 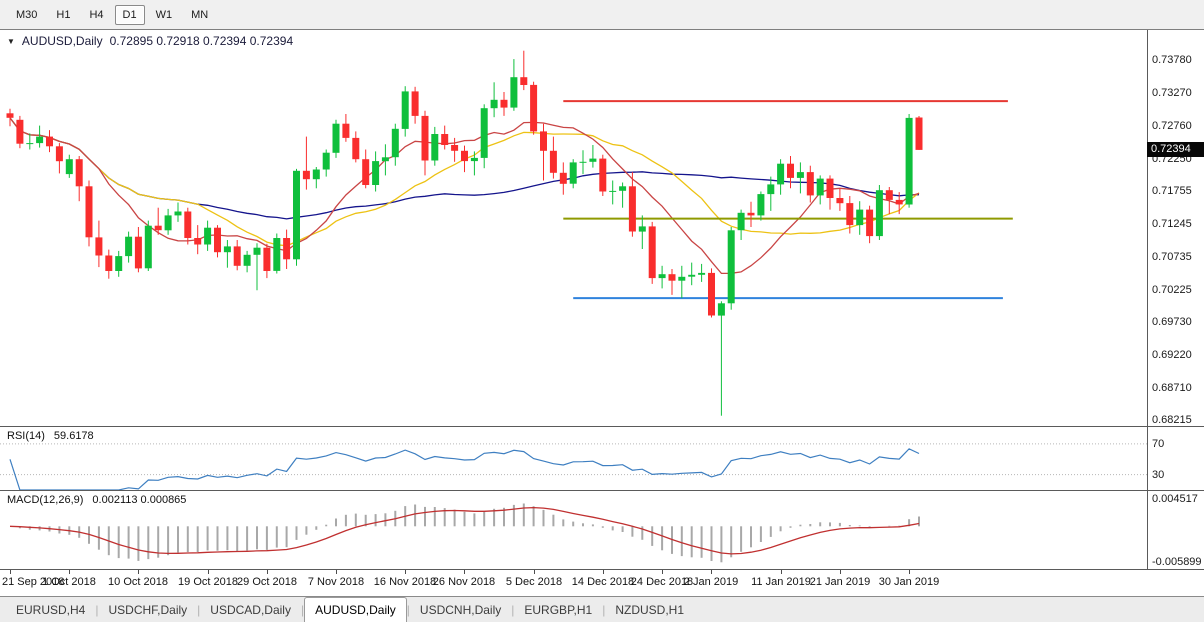 What do you see at coordinates (464, 582) in the screenshot?
I see `time-axis-label: 26 Nov 2018` at bounding box center [464, 582].